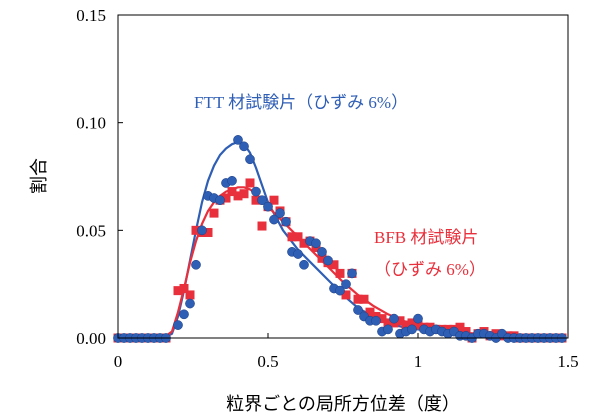 This screenshot has width=593, height=418. I want to click on x-tick-label: 0.5, so click(267, 361).